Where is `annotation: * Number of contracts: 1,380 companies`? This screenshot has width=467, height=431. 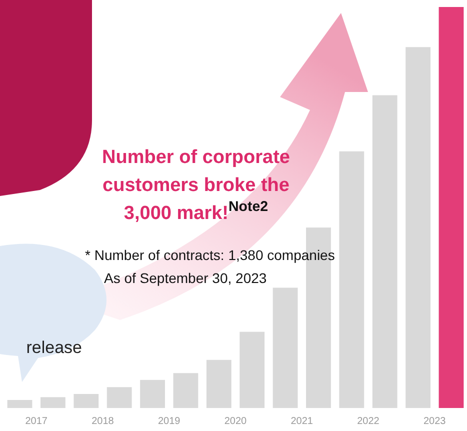 annotation: * Number of contracts: 1,380 companies is located at coordinates (210, 255).